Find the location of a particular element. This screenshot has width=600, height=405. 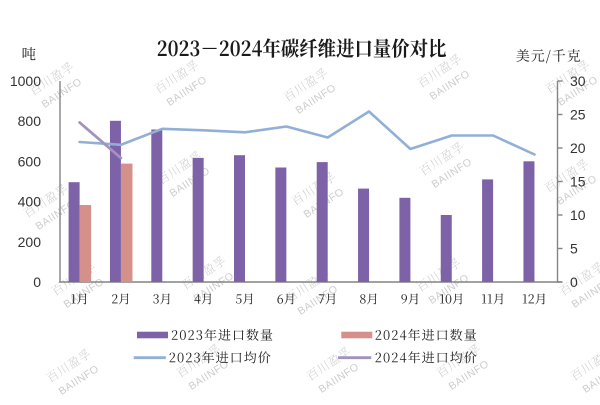

svg-text: 10 is located at coordinates (578, 215).